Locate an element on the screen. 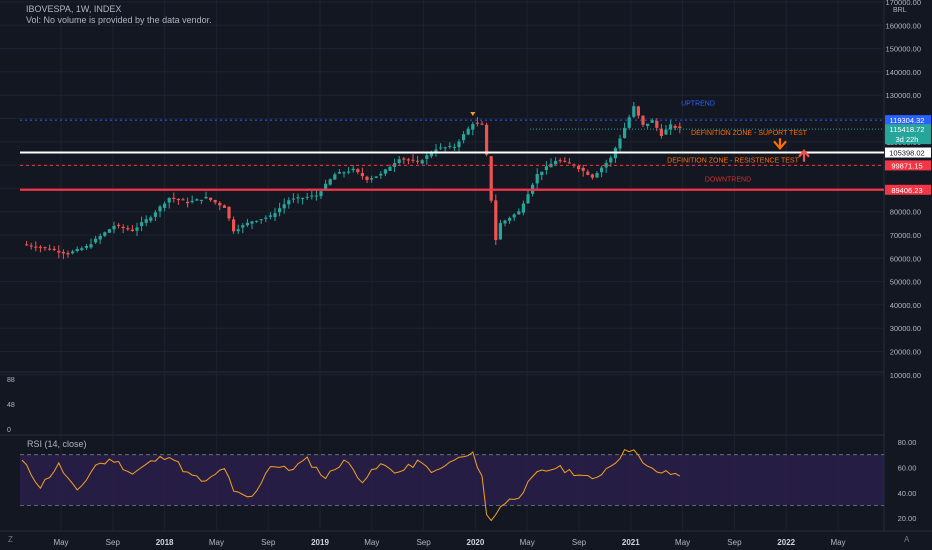 This screenshot has width=932, height=550. rsi-pane is located at coordinates (452, 485).